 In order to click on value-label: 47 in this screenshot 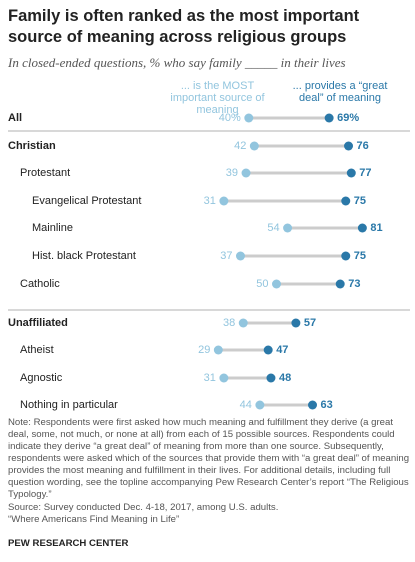, I will do `click(282, 350)`.